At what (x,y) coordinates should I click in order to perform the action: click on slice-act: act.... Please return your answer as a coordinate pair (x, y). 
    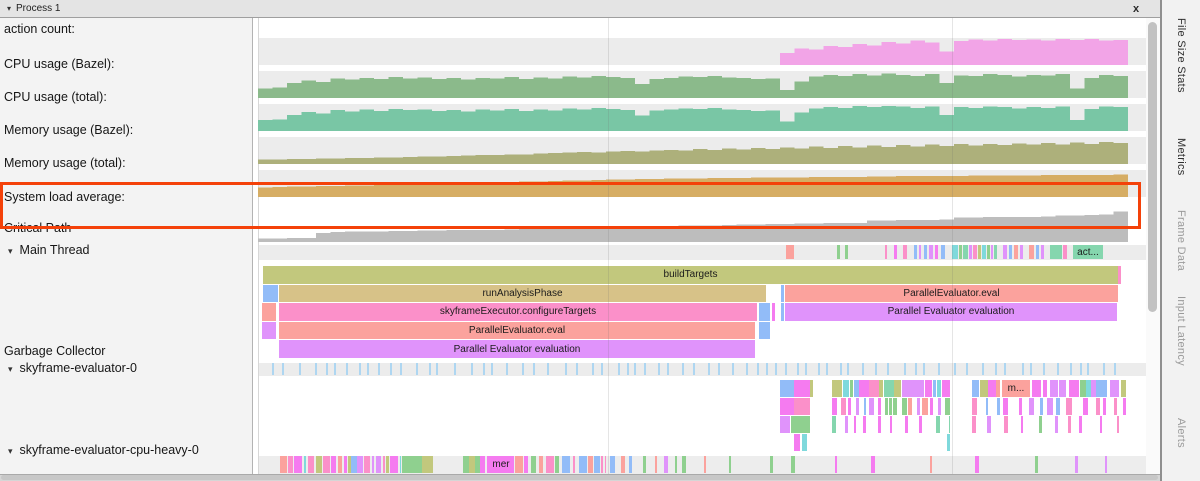
    Looking at the image, I should click on (1088, 252).